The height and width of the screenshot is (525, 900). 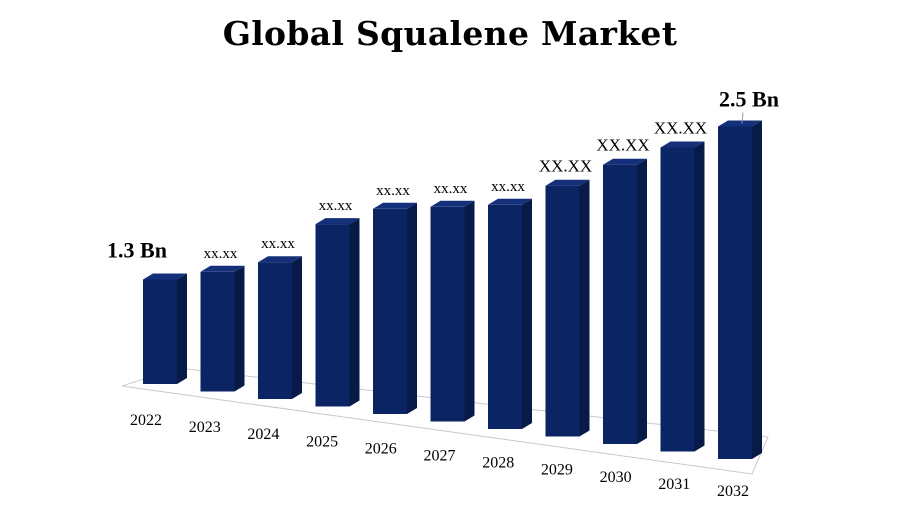 I want to click on data-label-2029: XX.XX, so click(x=565, y=166).